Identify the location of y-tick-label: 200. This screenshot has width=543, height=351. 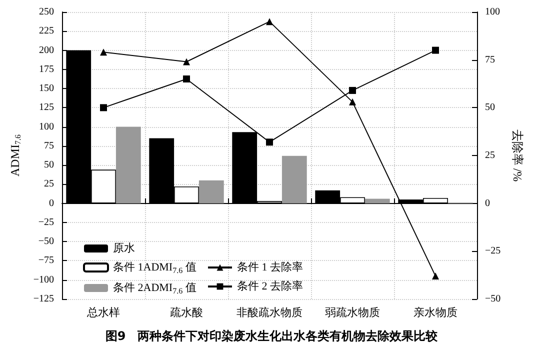
(46, 50).